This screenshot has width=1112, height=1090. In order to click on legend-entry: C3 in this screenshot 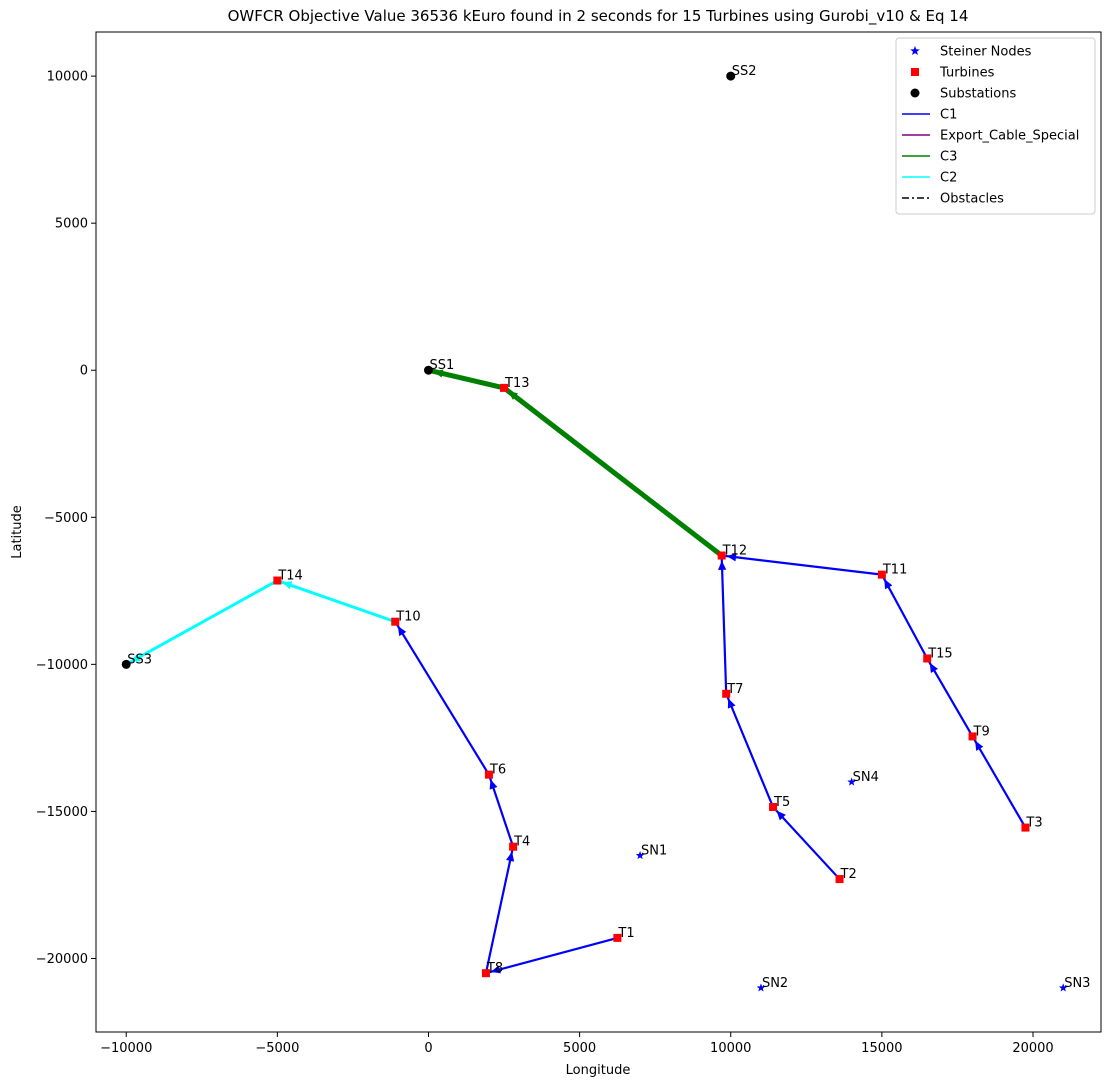, I will do `click(929, 157)`.